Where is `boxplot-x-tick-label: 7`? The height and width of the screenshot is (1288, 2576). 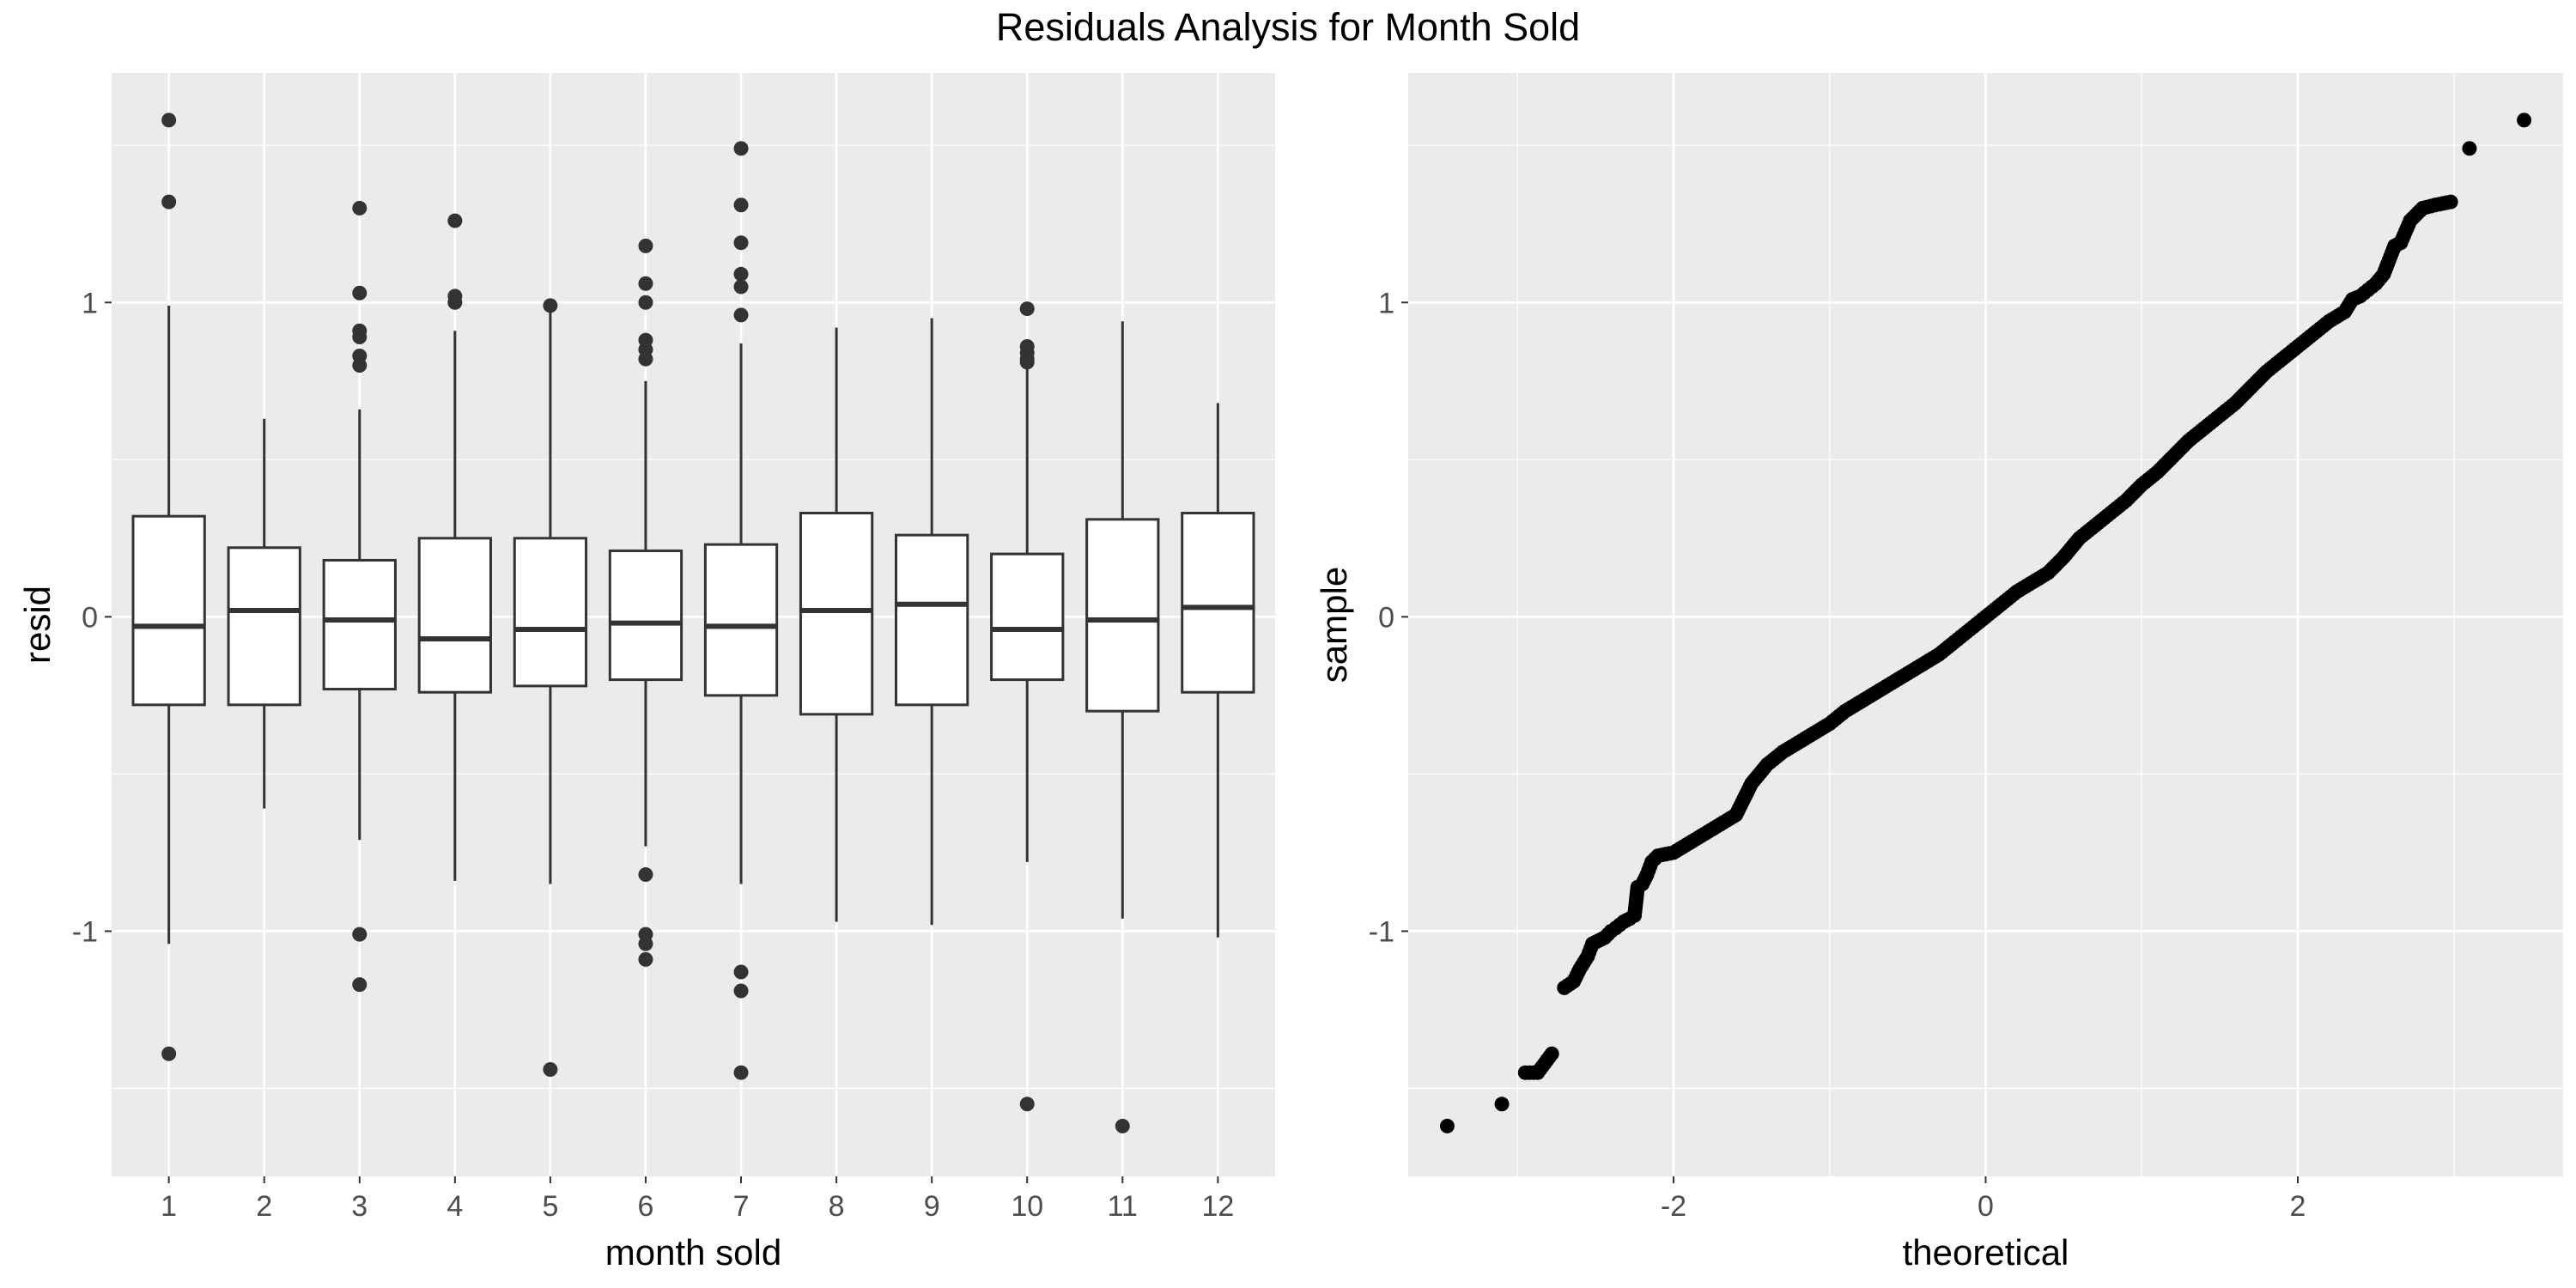 boxplot-x-tick-label: 7 is located at coordinates (742, 1206).